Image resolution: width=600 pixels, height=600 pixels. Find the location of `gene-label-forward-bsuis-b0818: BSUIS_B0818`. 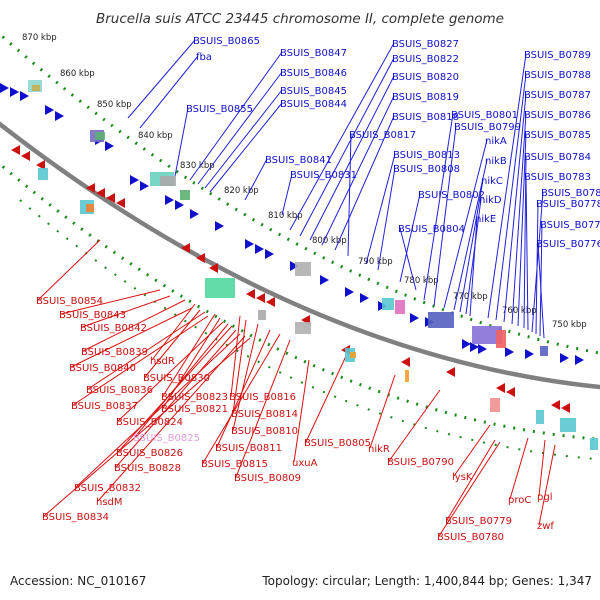

gene-label-forward-bsuis-b0818: BSUIS_B0818 is located at coordinates (425, 117).